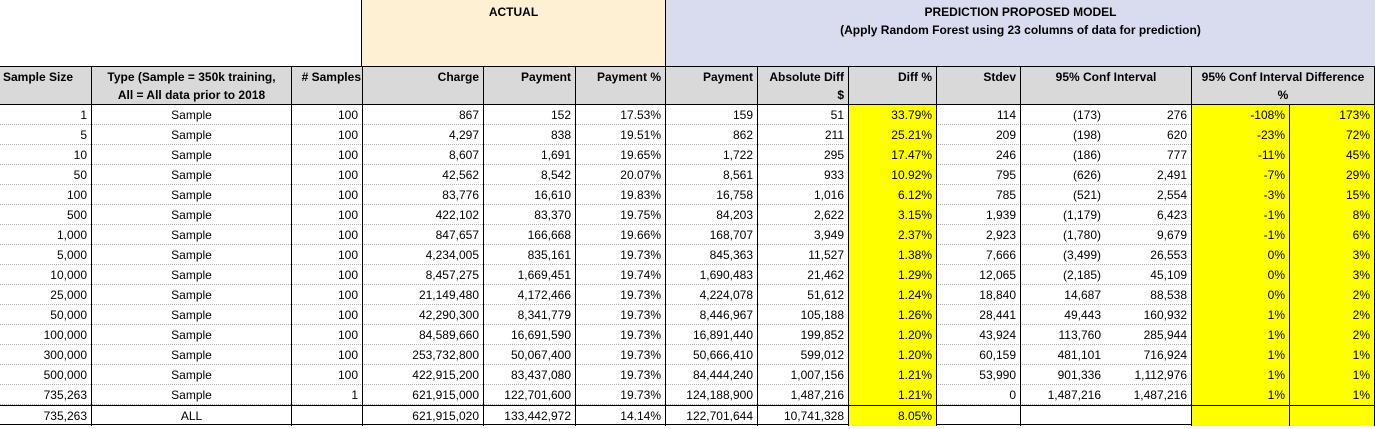 The width and height of the screenshot is (1375, 429). Describe the element at coordinates (529, 275) in the screenshot. I see `cell-payment: 1,669,451` at that location.